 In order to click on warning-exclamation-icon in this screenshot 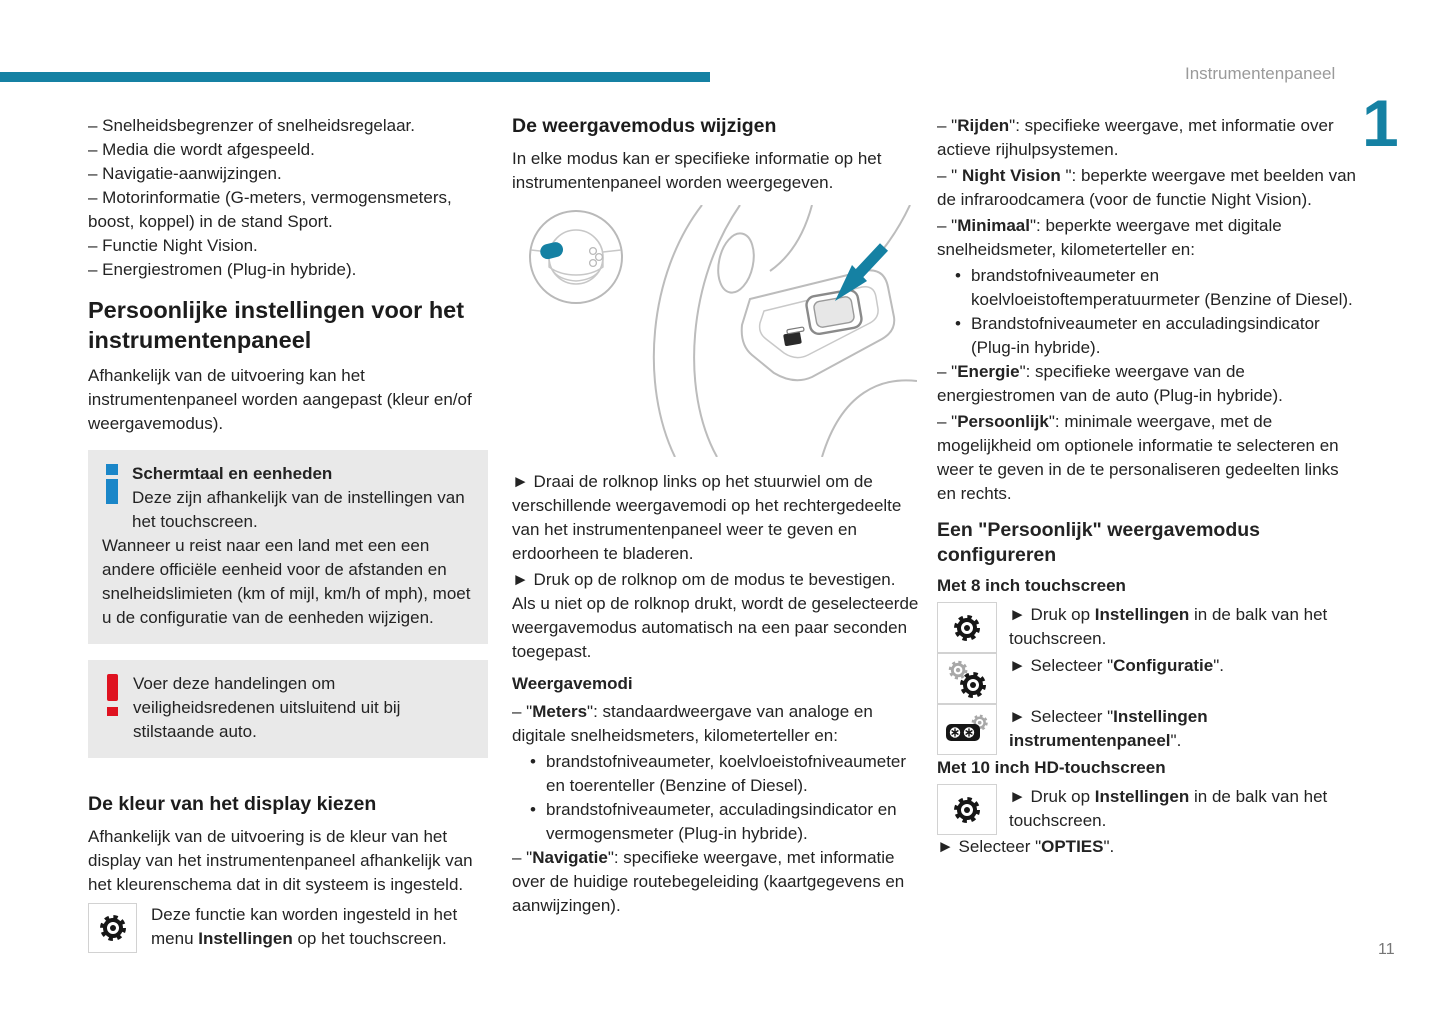, I will do `click(112, 698)`.